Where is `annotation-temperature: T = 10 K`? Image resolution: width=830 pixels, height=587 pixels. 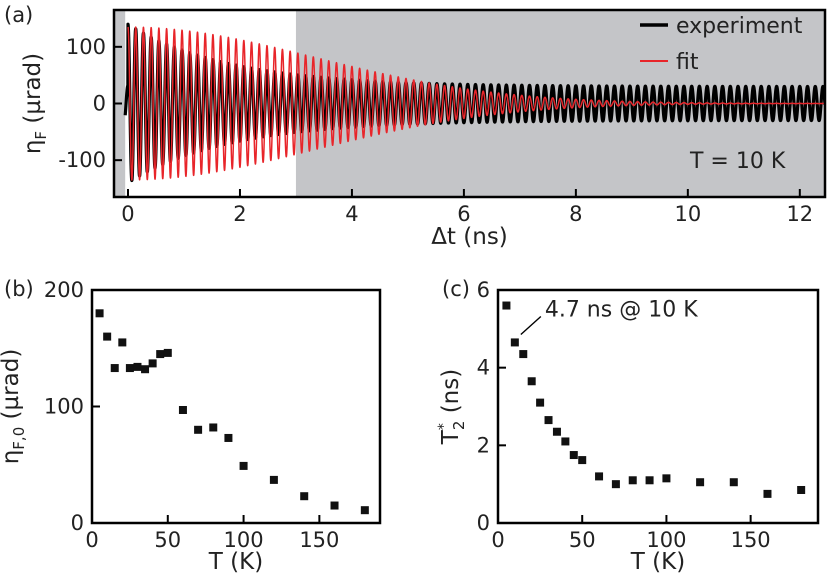 annotation-temperature: T = 10 K is located at coordinates (737, 161).